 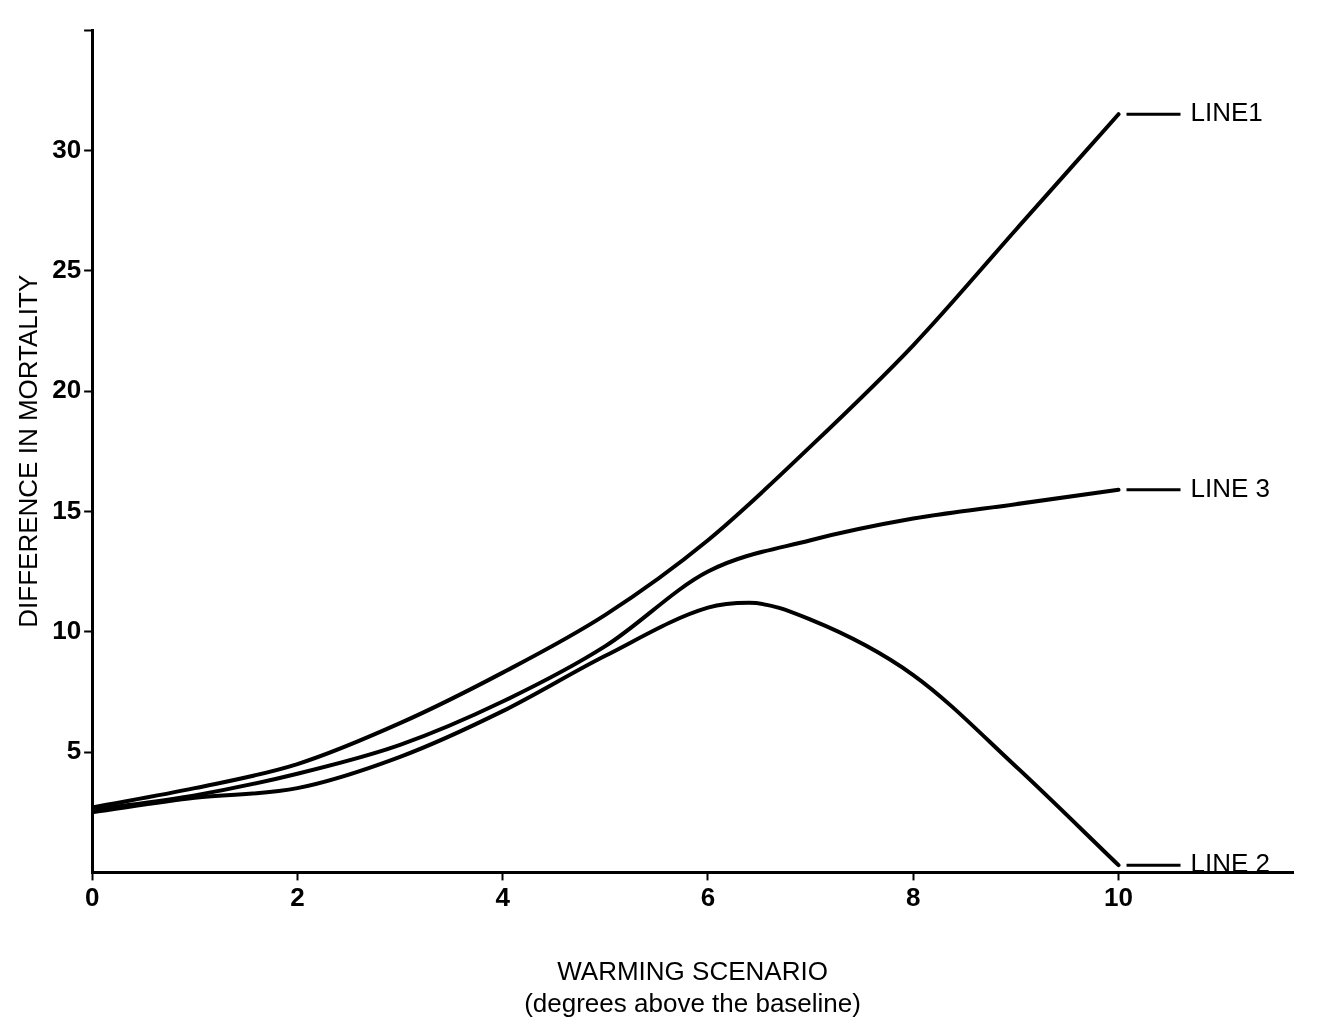 I want to click on y-tick-label: 20, so click(x=67, y=389).